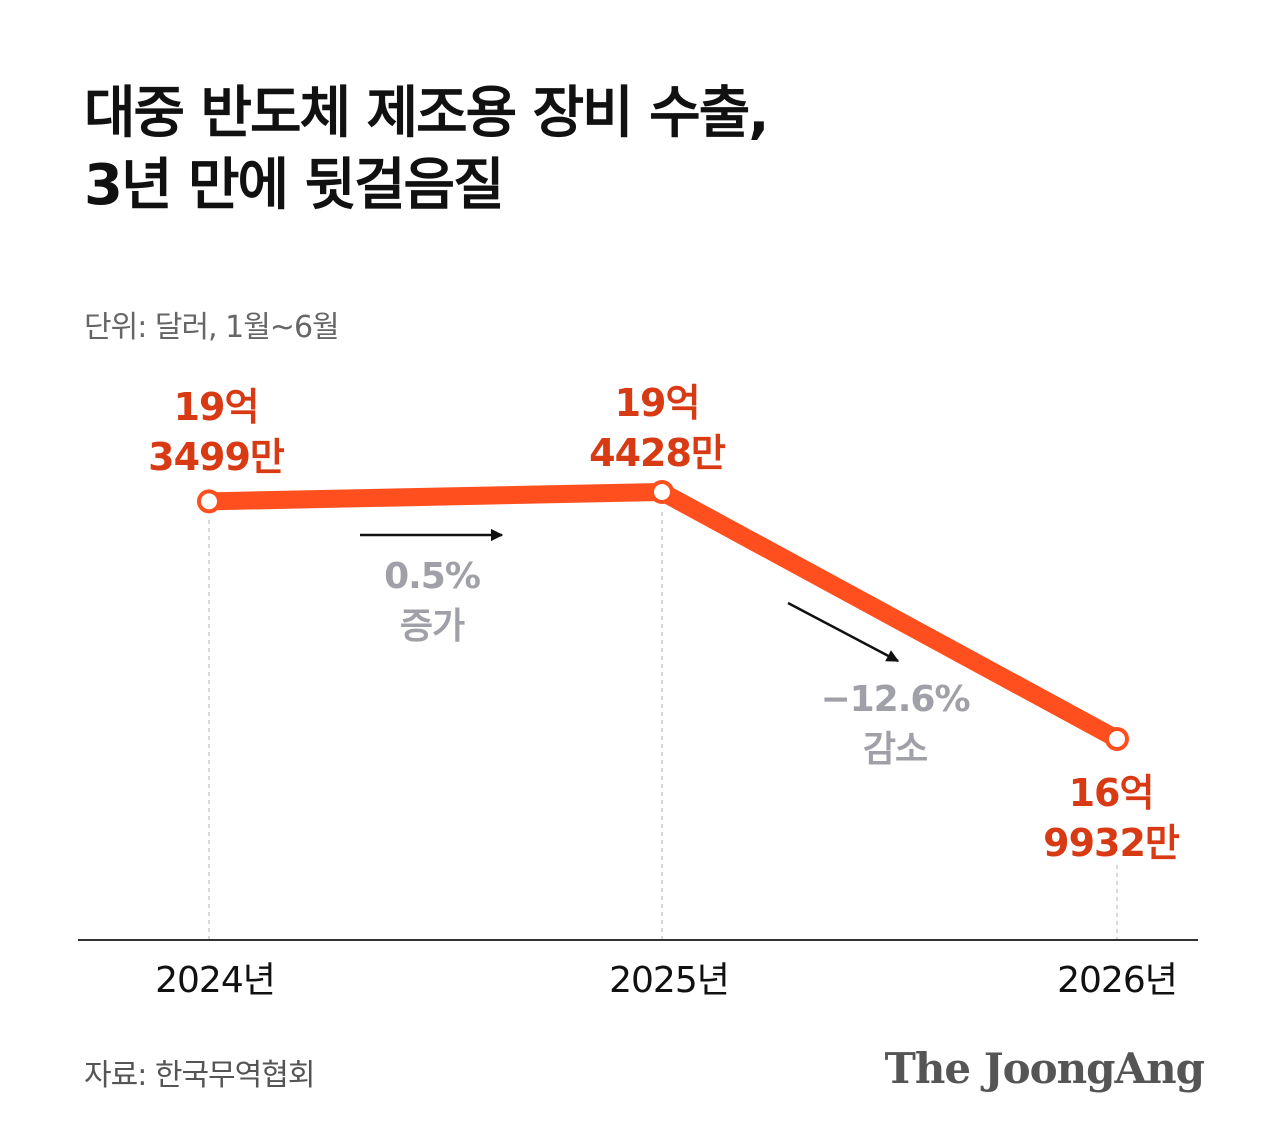 The width and height of the screenshot is (1280, 1144). I want to click on chart-title-line-1: 대중 반도체 제조용 장비 수출,, so click(426, 113).